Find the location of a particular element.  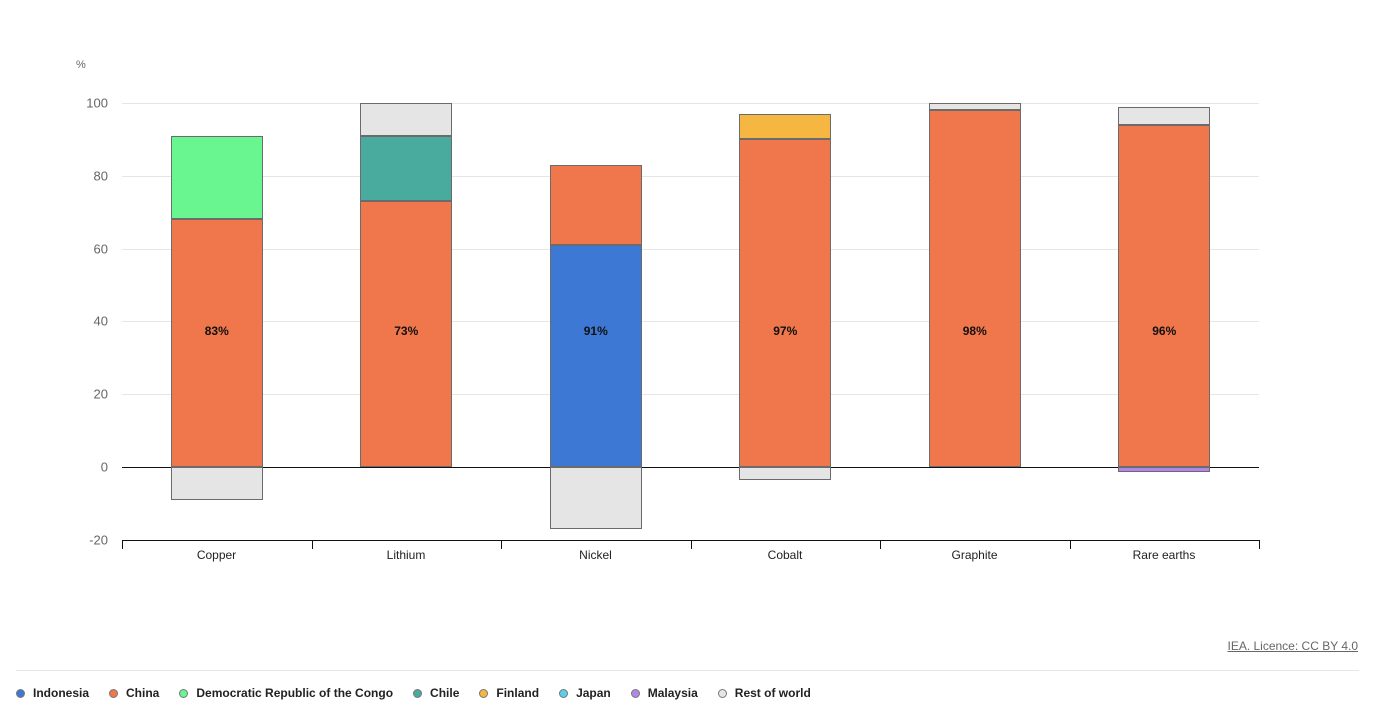

y-tick-label: -20 is located at coordinates (98, 540).